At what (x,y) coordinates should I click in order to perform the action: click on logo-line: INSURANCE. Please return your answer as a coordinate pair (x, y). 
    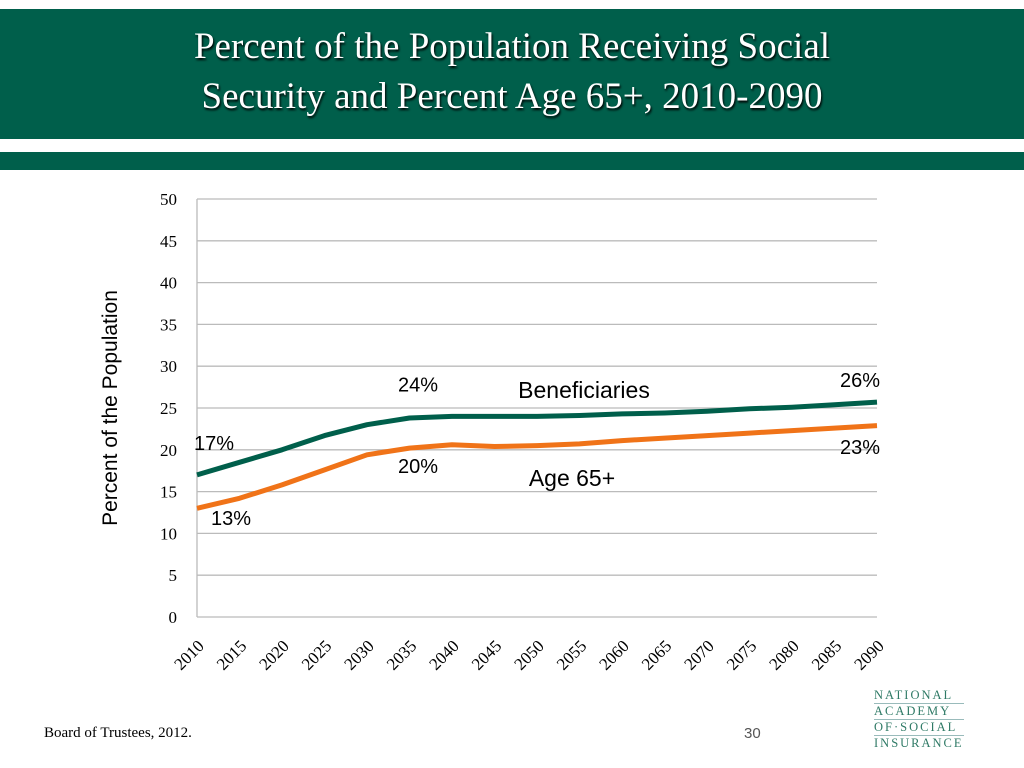
    Looking at the image, I should click on (919, 743).